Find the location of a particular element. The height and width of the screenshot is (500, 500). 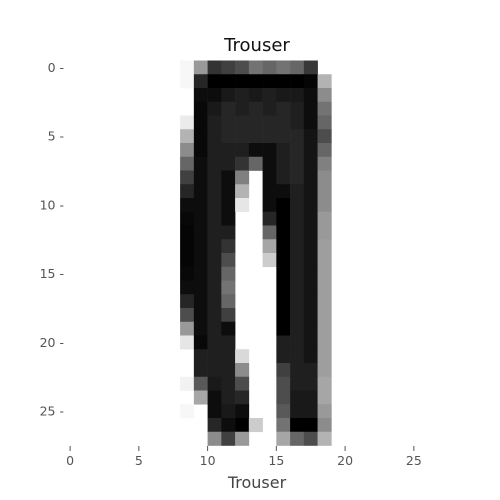

y-tick-label: 15 - is located at coordinates (52, 273).